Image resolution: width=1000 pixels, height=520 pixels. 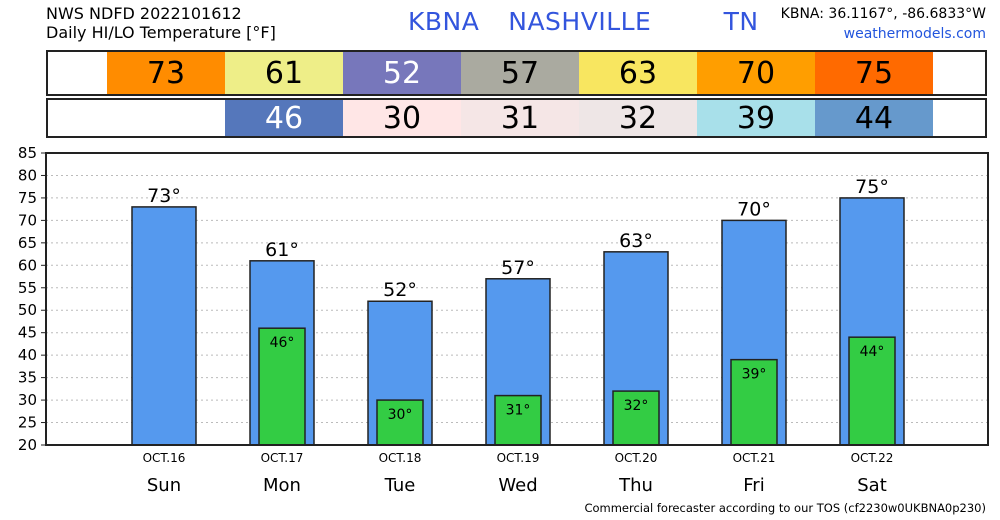 I want to click on low-bar-label: 39°, so click(x=754, y=375).